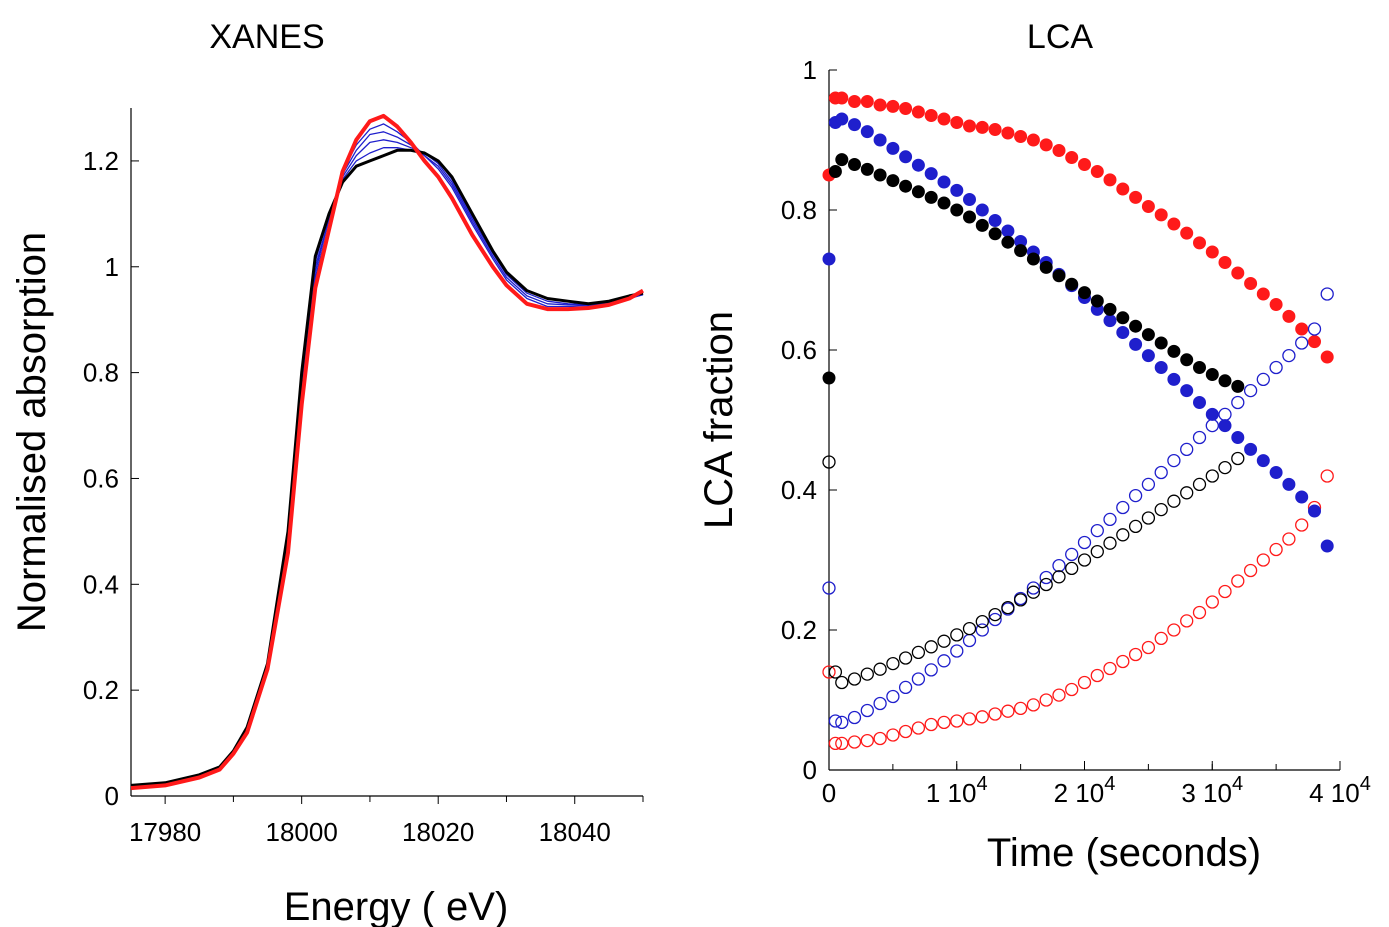 The height and width of the screenshot is (927, 1389). Describe the element at coordinates (810, 70) in the screenshot. I see `lca-y-tick-label: 1` at that location.